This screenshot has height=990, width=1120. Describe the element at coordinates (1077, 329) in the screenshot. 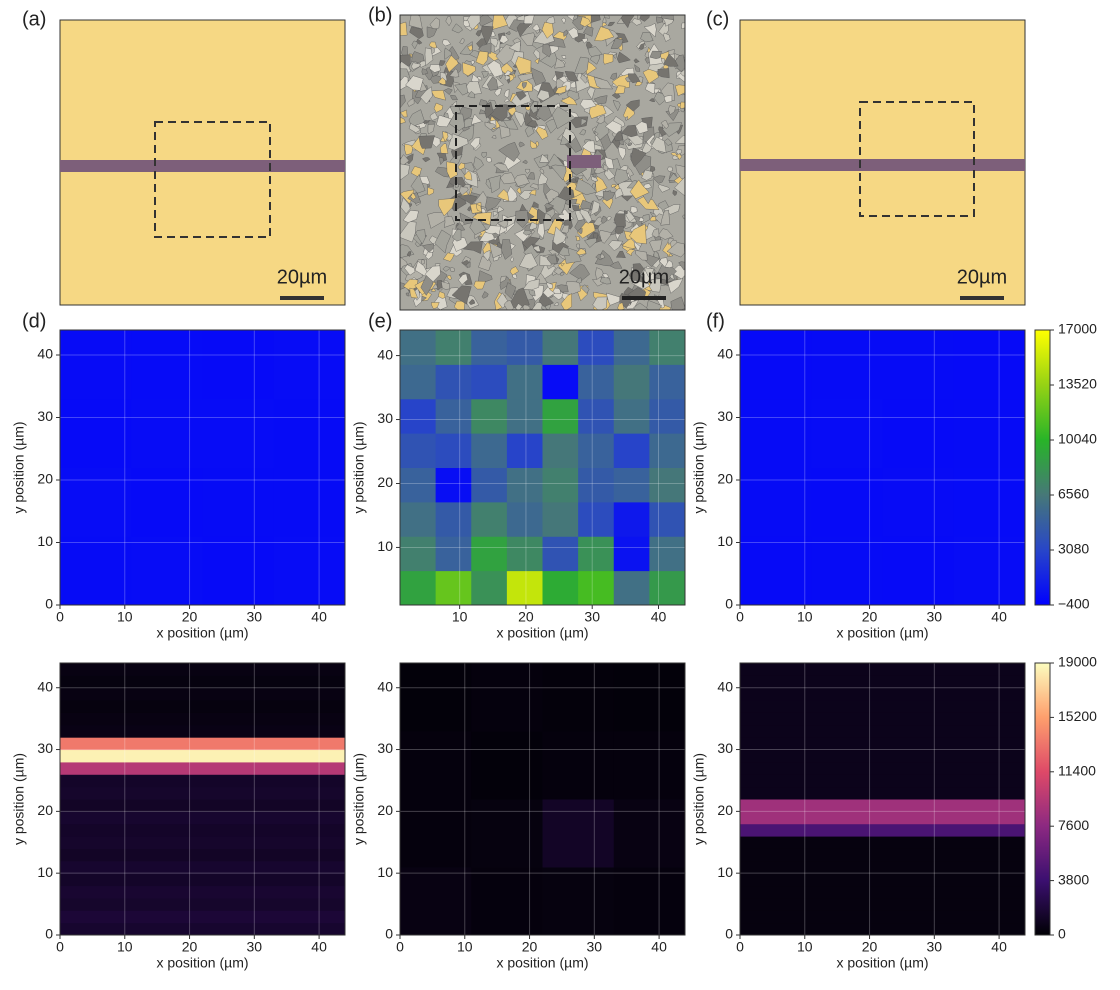

I see `colorbar-tick-label: 17000` at that location.